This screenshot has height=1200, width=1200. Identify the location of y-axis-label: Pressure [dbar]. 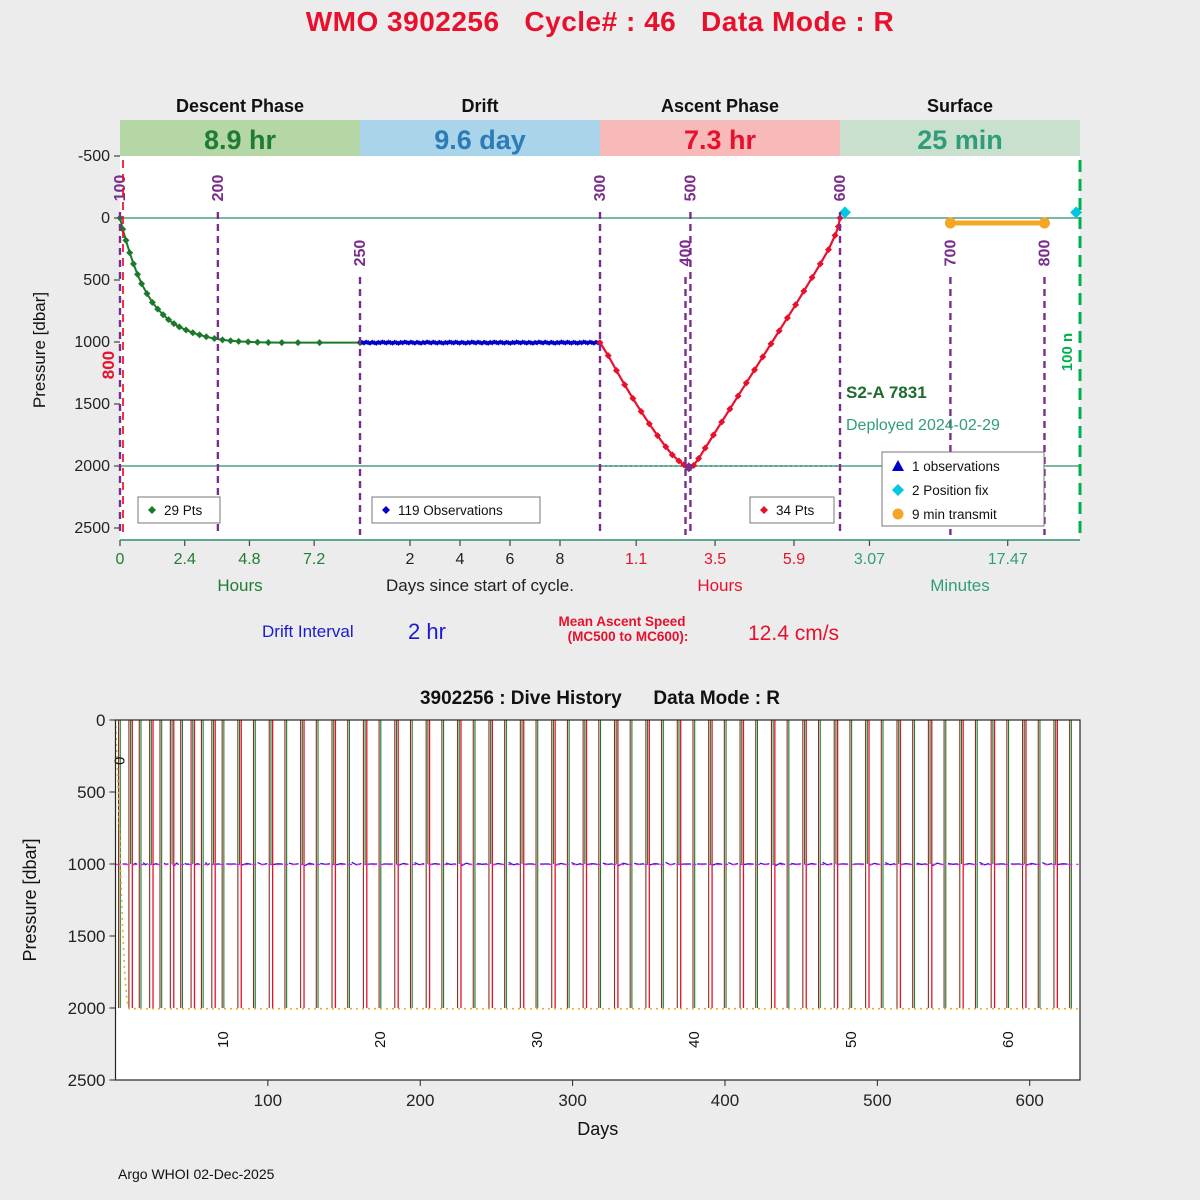
(30, 899).